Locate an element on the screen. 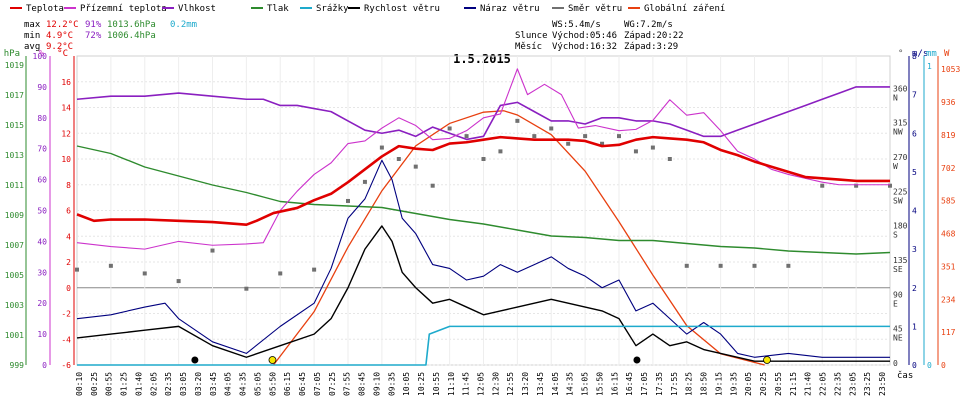 The height and width of the screenshot is (400, 966). axis-tick-dir: 360 is located at coordinates (900, 88).